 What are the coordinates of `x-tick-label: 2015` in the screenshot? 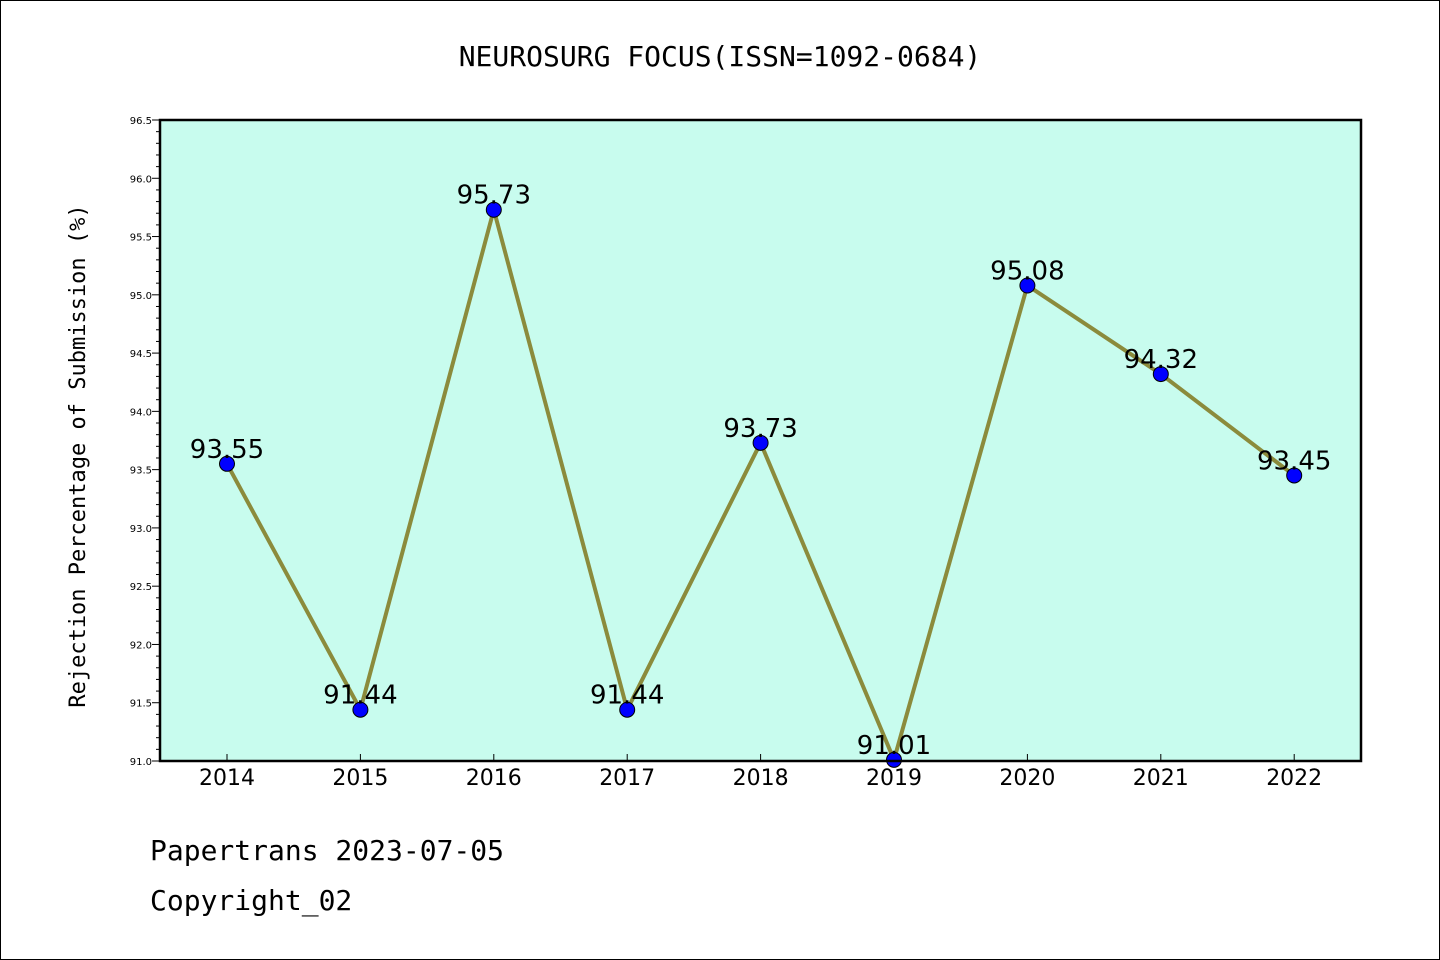 It's located at (360, 778).